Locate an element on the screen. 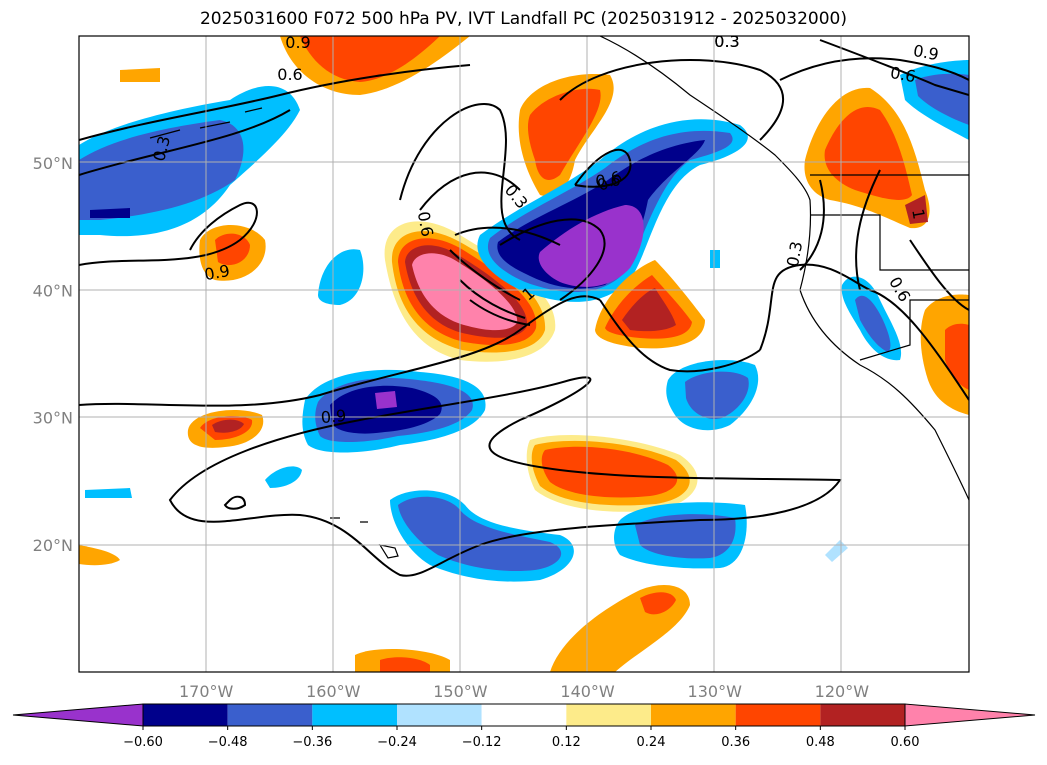  lat-tick-labels: 50°N 40°N 30°N 20°N is located at coordinates (53, 354).